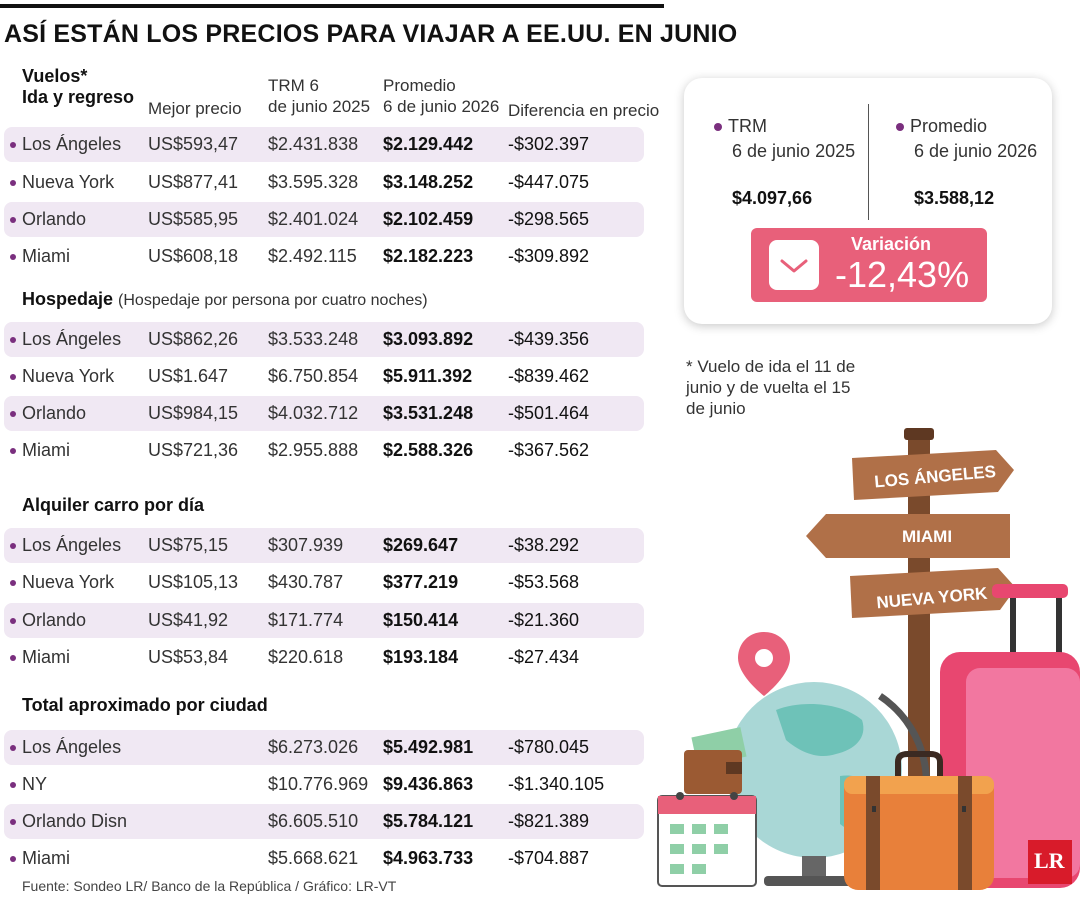 The height and width of the screenshot is (900, 1080). Describe the element at coordinates (188, 657) in the screenshot. I see `cell-mejor-precio: US$53,84` at that location.